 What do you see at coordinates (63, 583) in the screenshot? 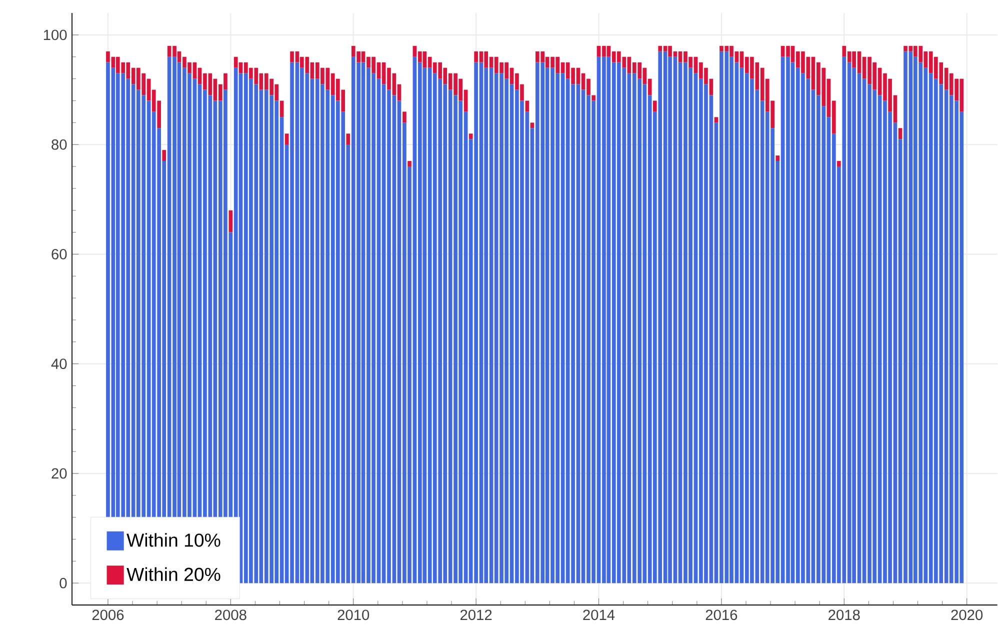
I see `y-tick-label: 0` at bounding box center [63, 583].